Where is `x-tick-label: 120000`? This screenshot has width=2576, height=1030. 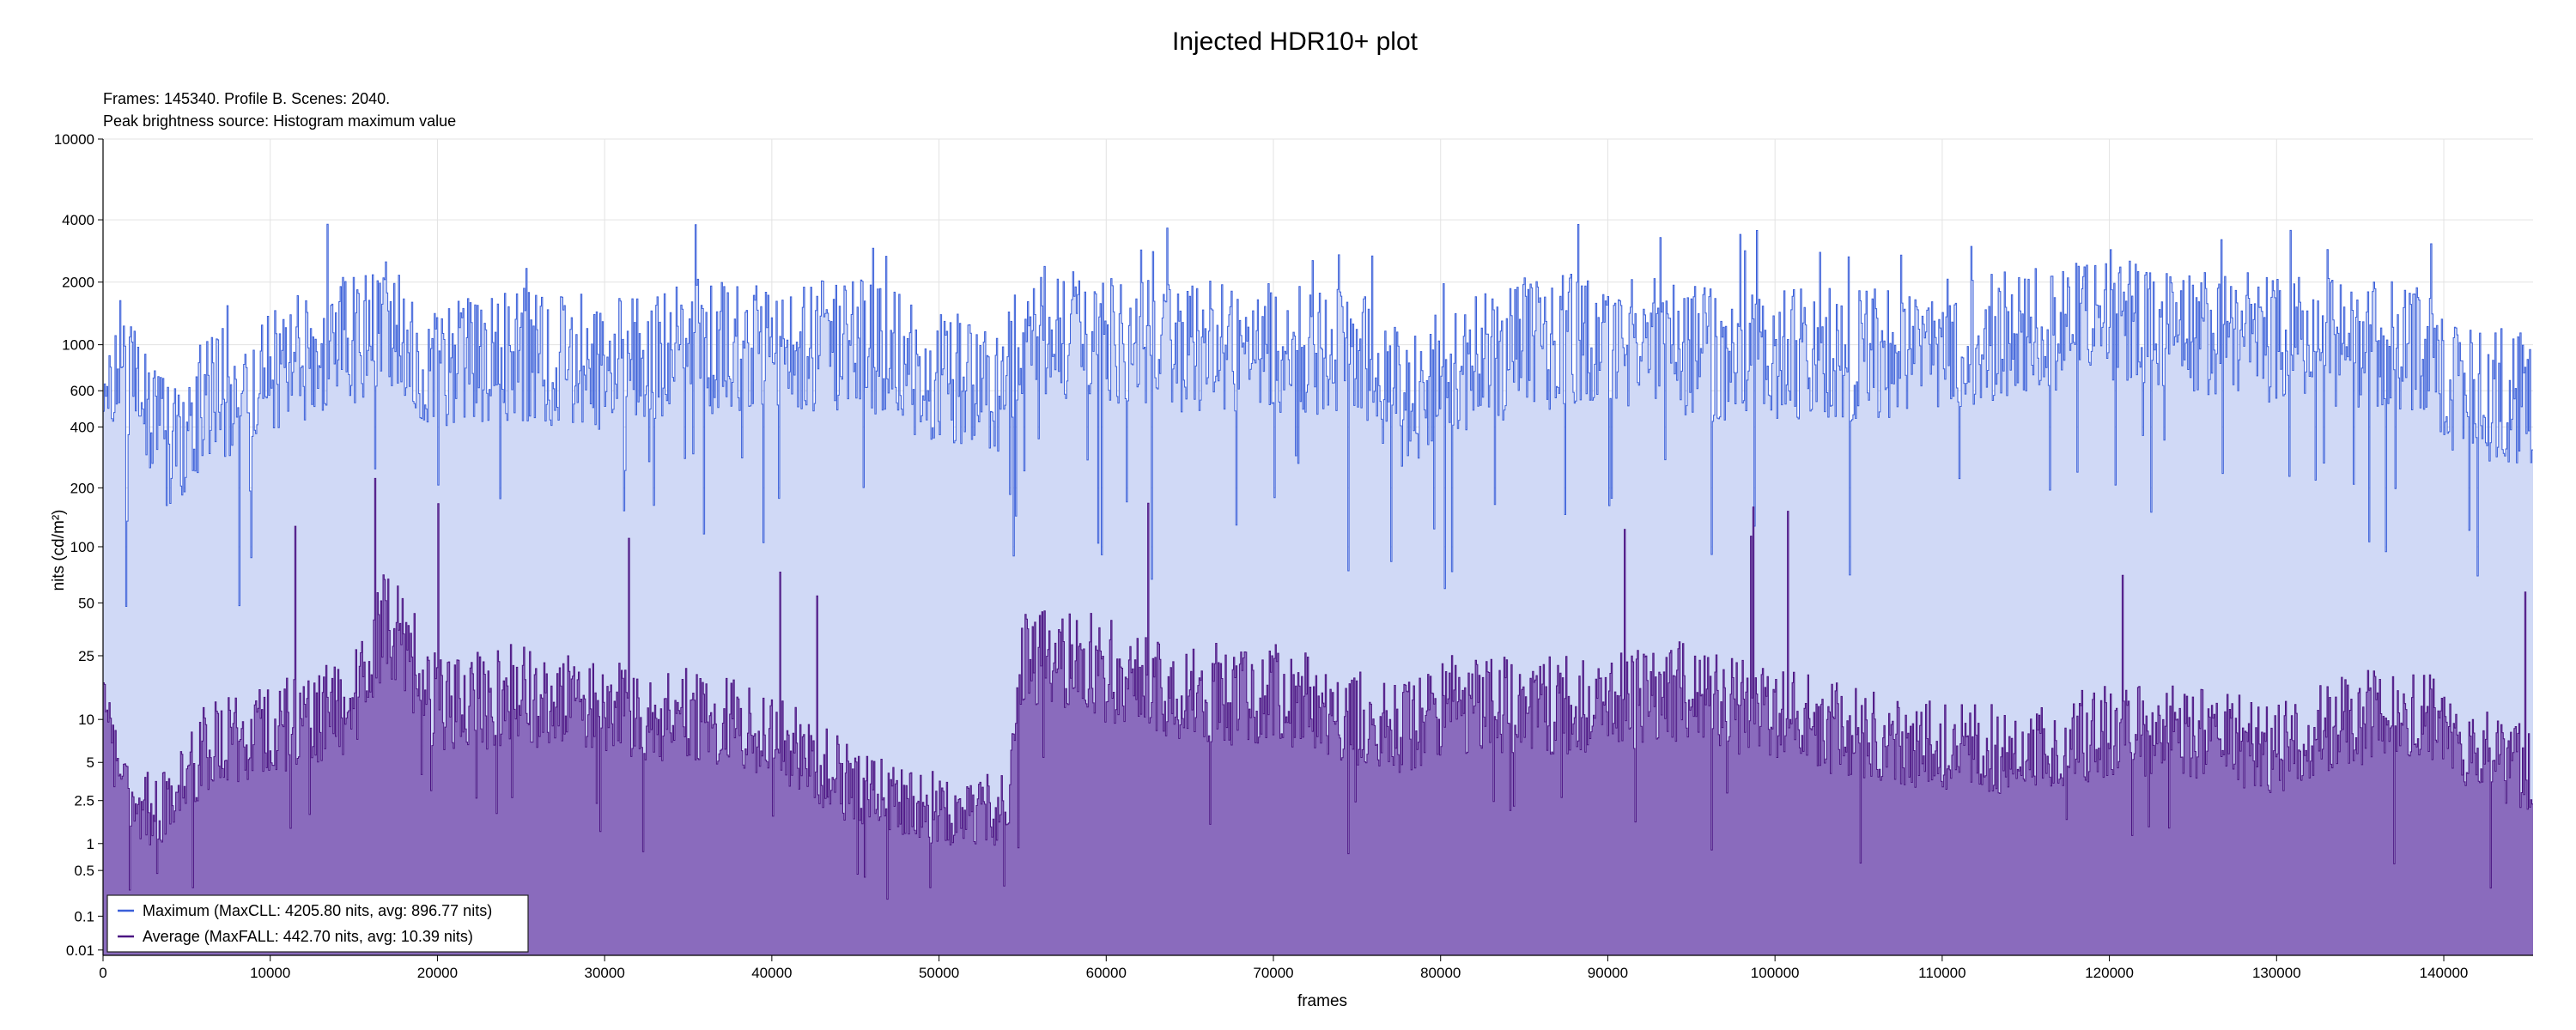
x-tick-label: 120000 is located at coordinates (2109, 973).